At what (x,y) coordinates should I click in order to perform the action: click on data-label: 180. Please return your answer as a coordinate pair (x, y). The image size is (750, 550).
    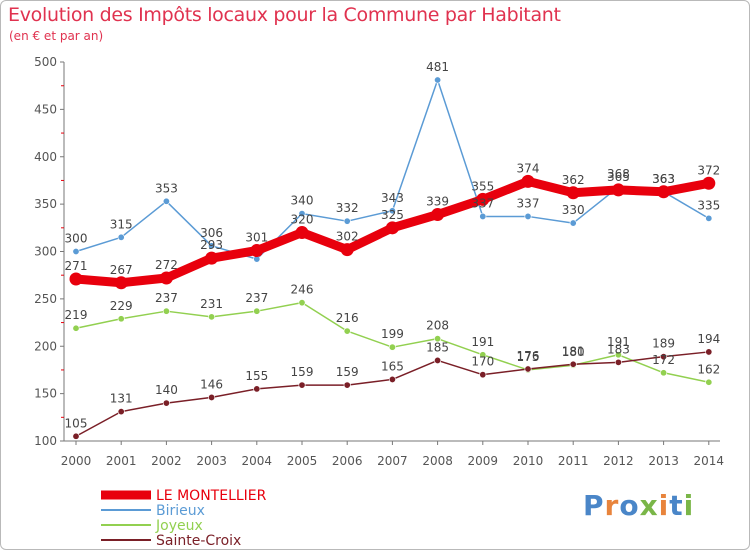
    Looking at the image, I should click on (573, 352).